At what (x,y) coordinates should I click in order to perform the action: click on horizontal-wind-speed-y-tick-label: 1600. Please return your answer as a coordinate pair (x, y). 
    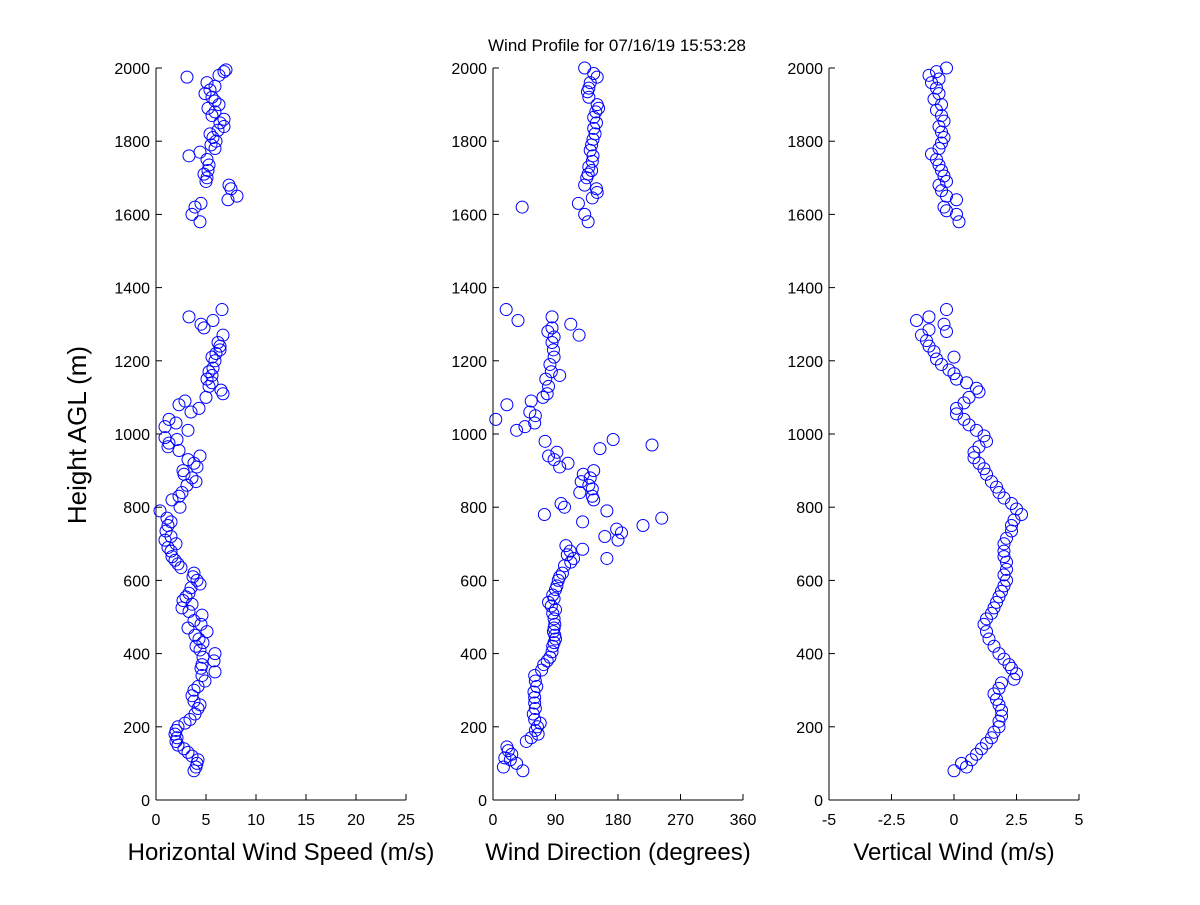
    Looking at the image, I should click on (132, 215).